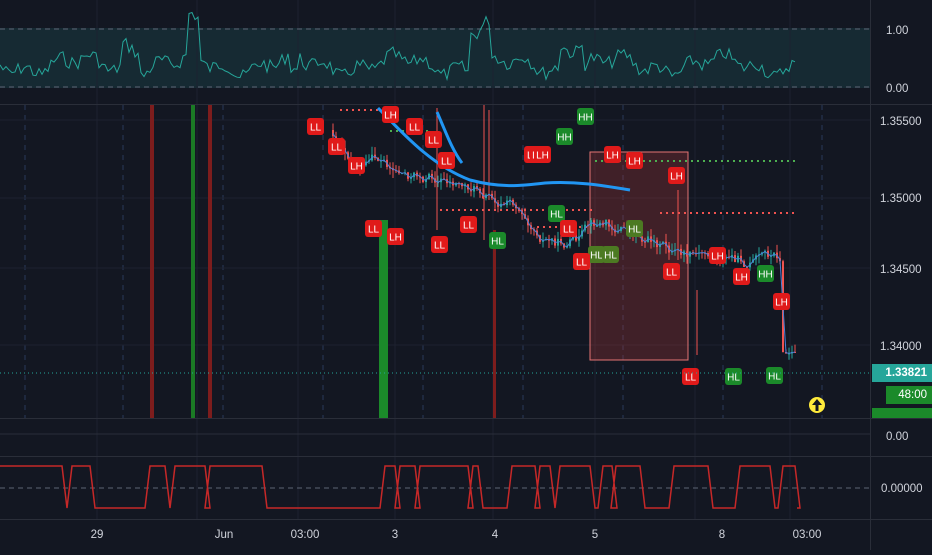  Describe the element at coordinates (722, 535) in the screenshot. I see `time-label-8: 8` at that location.